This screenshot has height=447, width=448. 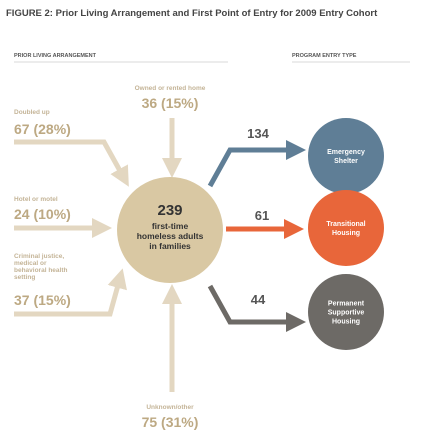 I want to click on source-value: 37 (15%), so click(x=42, y=300).